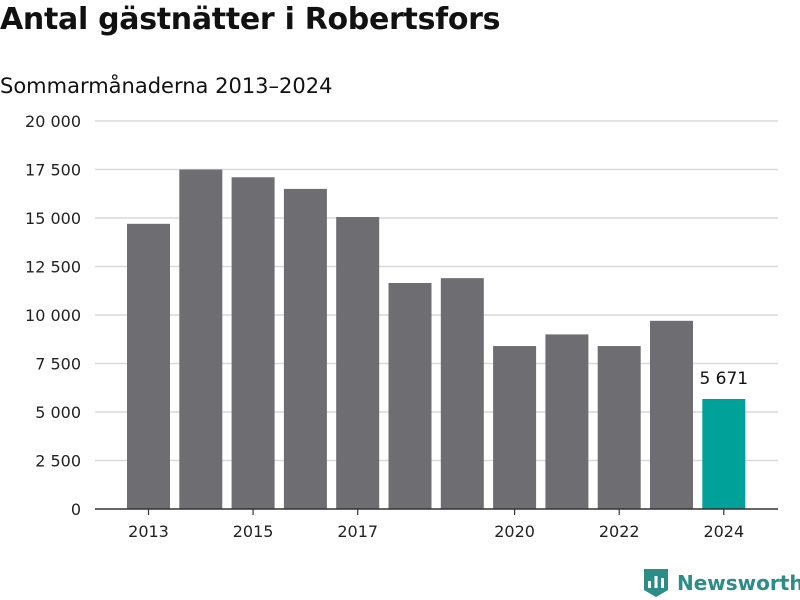 The height and width of the screenshot is (600, 800). What do you see at coordinates (250, 19) in the screenshot?
I see `chart-title: Antal gästnätter i Robertsfors` at bounding box center [250, 19].